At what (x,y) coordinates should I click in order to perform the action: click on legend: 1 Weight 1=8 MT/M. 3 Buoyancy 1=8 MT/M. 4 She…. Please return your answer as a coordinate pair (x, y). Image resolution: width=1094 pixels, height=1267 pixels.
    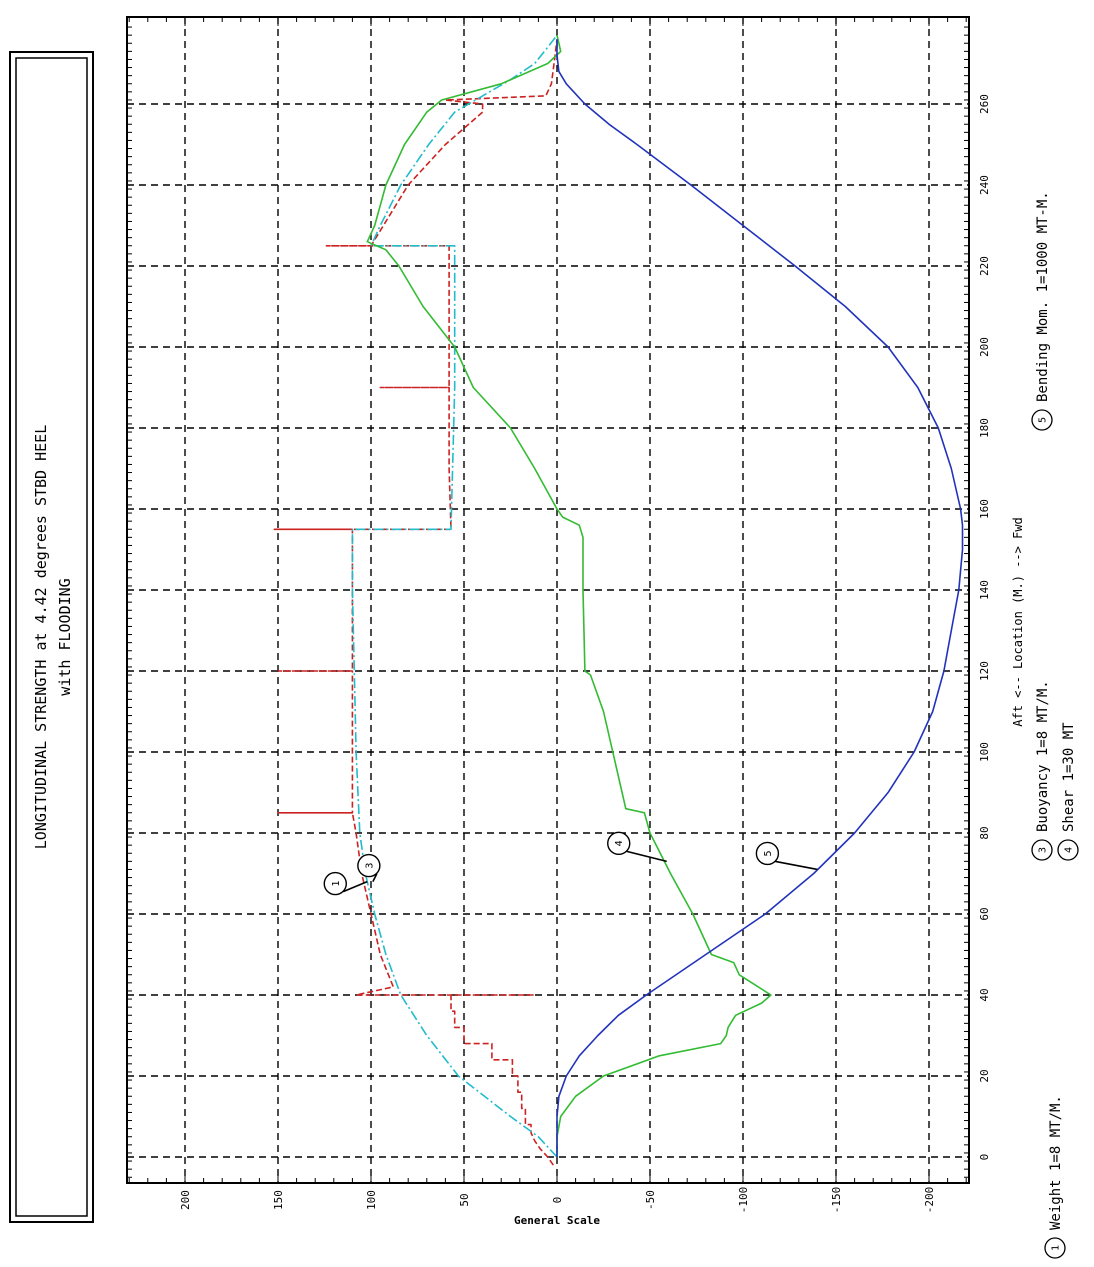
    Looking at the image, I should click on (1055, 725).